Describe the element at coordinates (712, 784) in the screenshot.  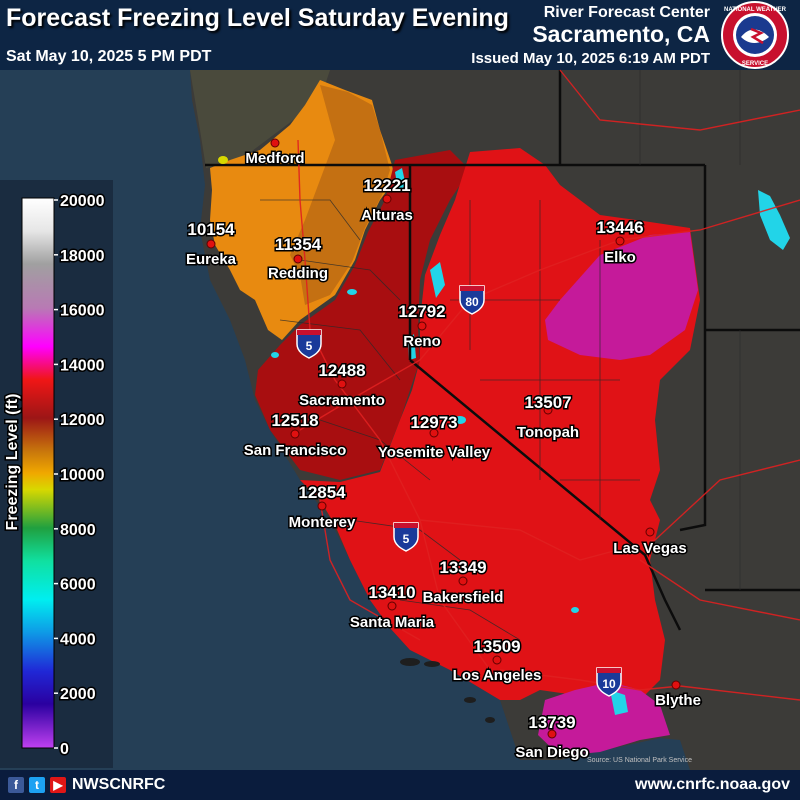
I see `website-link: www.cnrfc.noaa.gov` at that location.